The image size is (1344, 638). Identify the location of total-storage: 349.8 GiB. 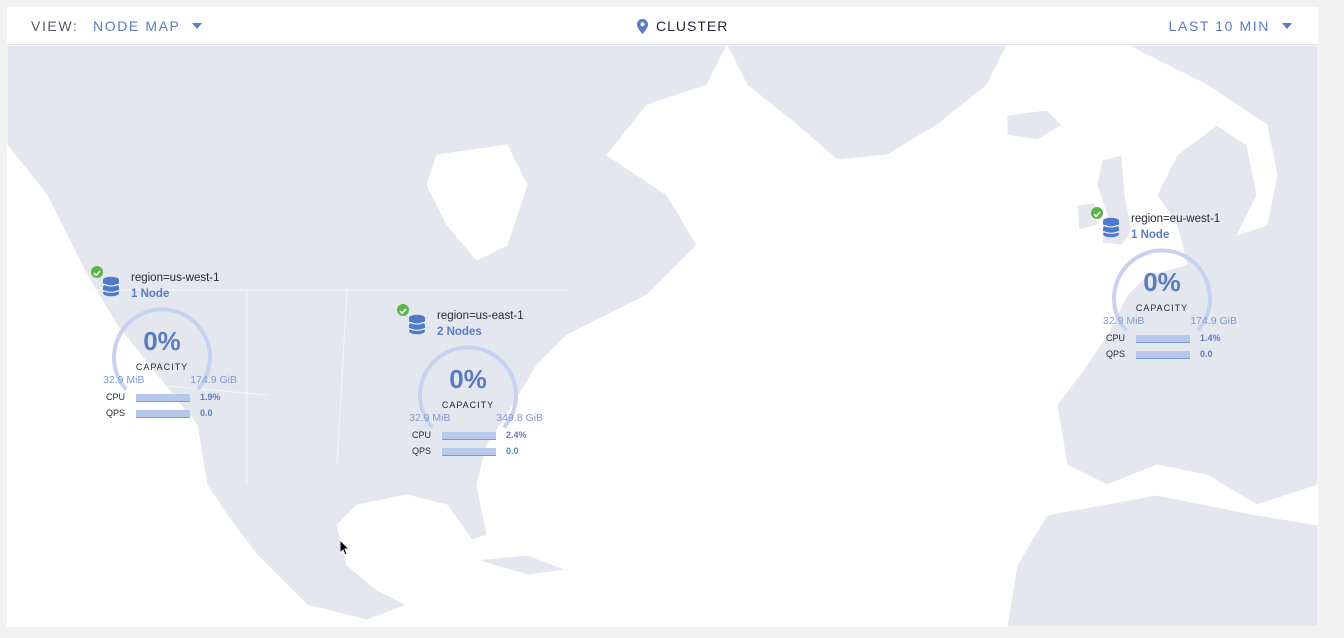
(519, 418).